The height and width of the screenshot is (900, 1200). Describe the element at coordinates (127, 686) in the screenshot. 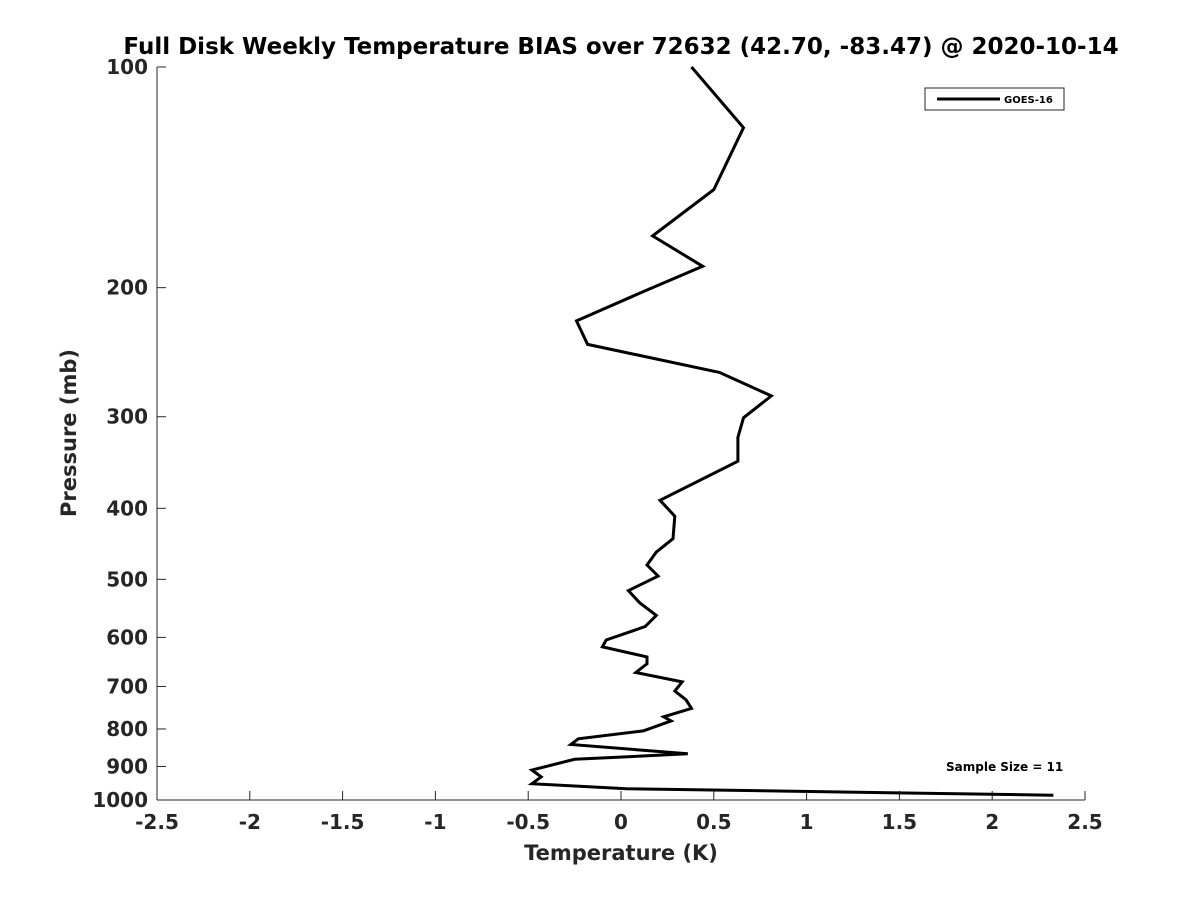

I see `y-tick-label: 700` at that location.